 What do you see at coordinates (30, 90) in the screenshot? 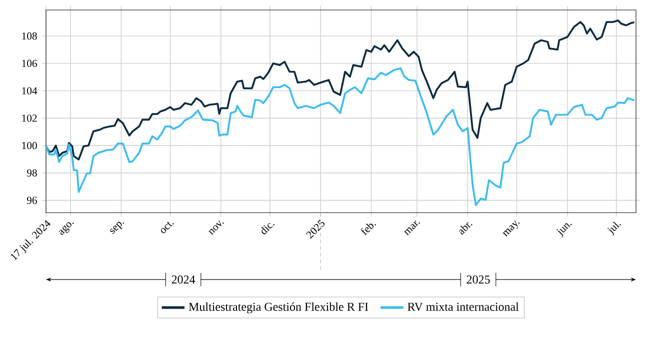
I see `y-tick-label: 104` at bounding box center [30, 90].